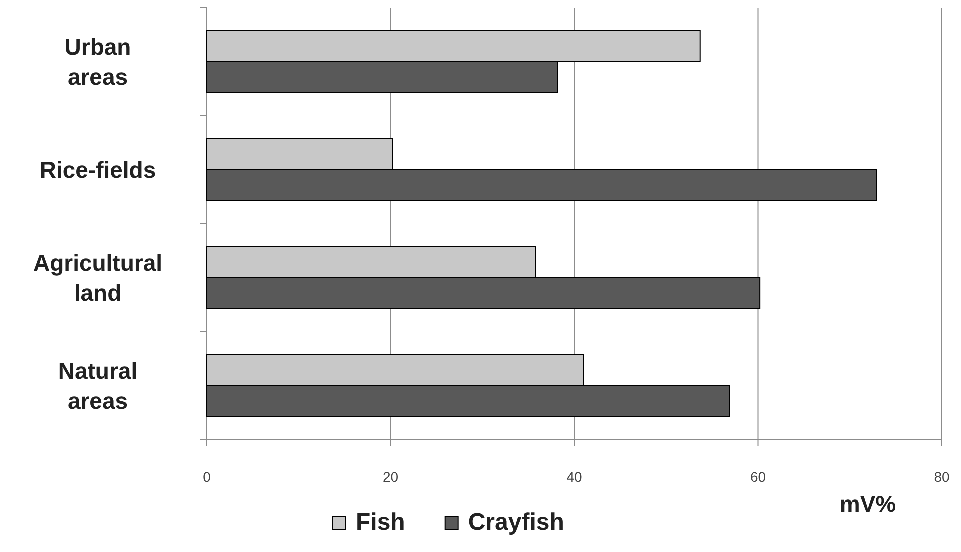 The width and height of the screenshot is (961, 552). What do you see at coordinates (942, 476) in the screenshot?
I see `x-tick-label: 80` at bounding box center [942, 476].